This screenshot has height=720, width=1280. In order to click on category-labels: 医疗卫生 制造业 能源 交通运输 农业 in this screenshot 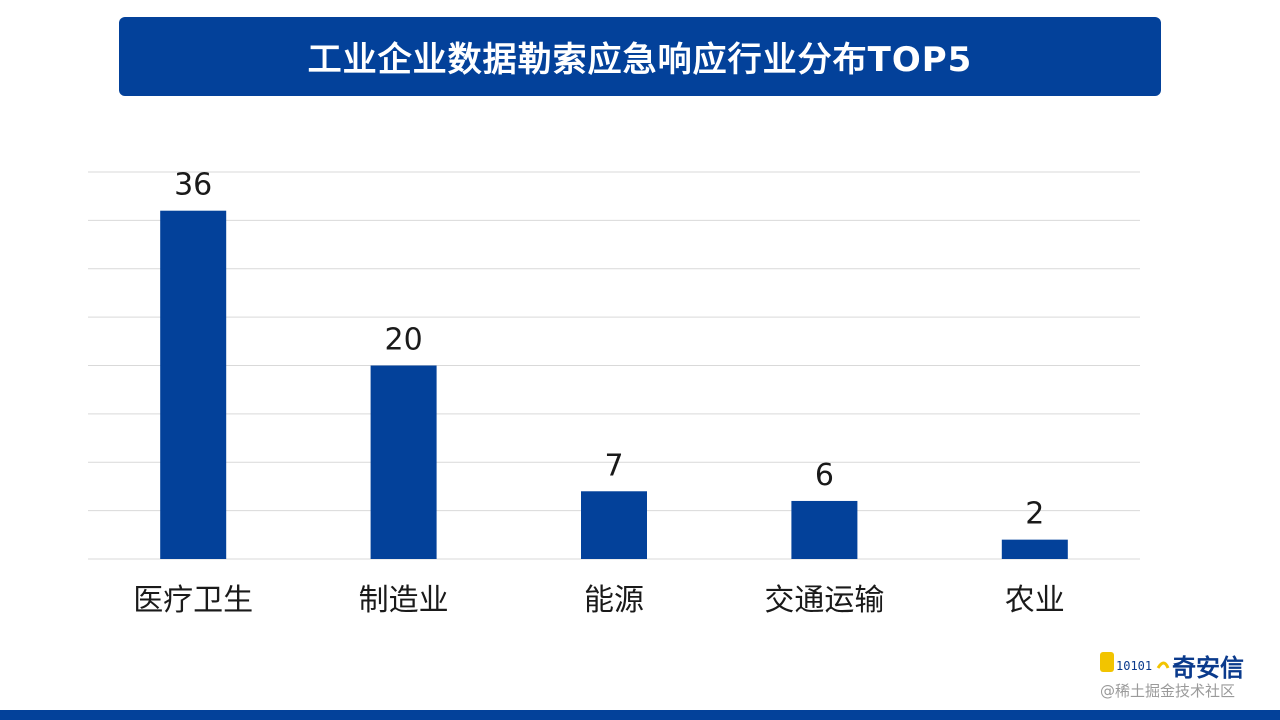, I will do `click(599, 600)`.